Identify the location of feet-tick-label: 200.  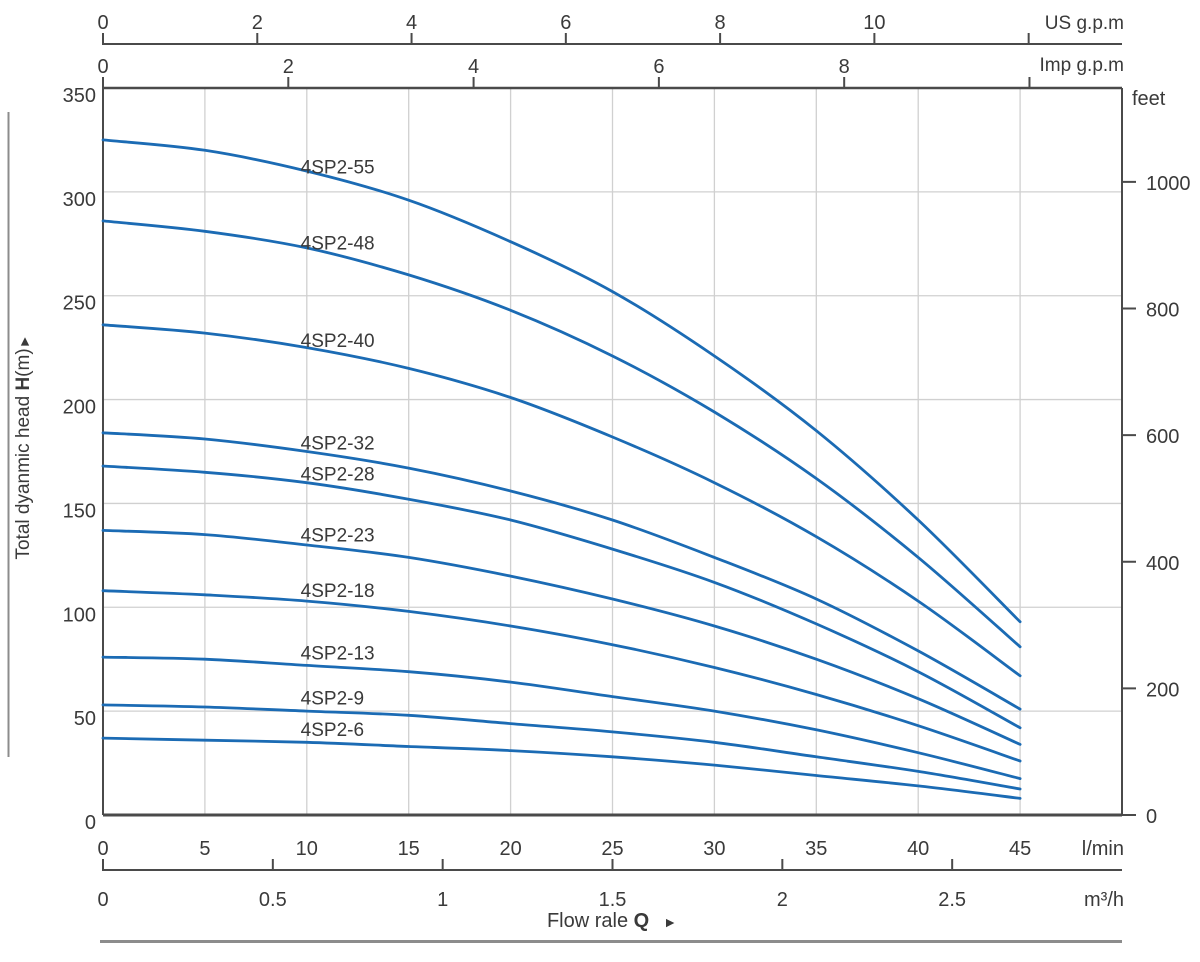
(1162, 690).